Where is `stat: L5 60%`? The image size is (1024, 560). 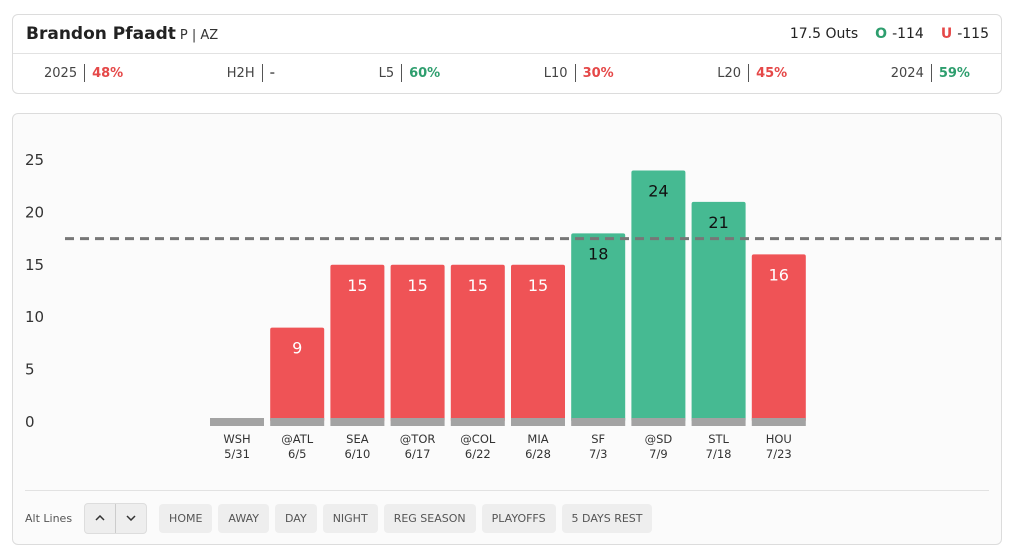 stat: L5 60% is located at coordinates (409, 73).